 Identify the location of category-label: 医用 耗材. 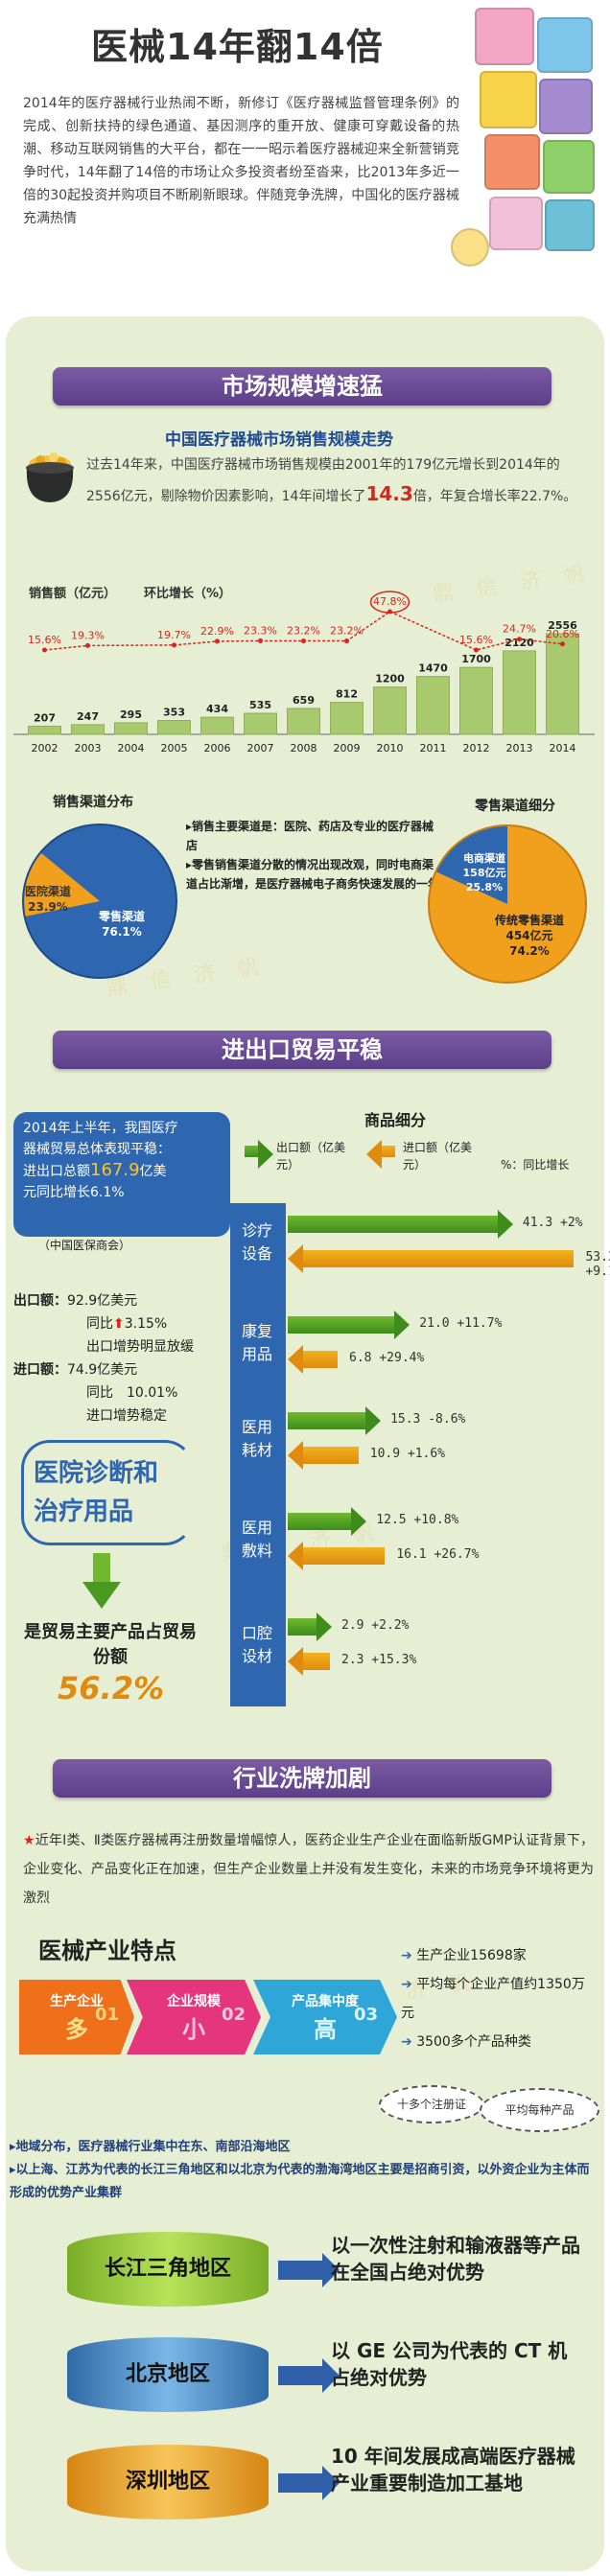
(256, 1439).